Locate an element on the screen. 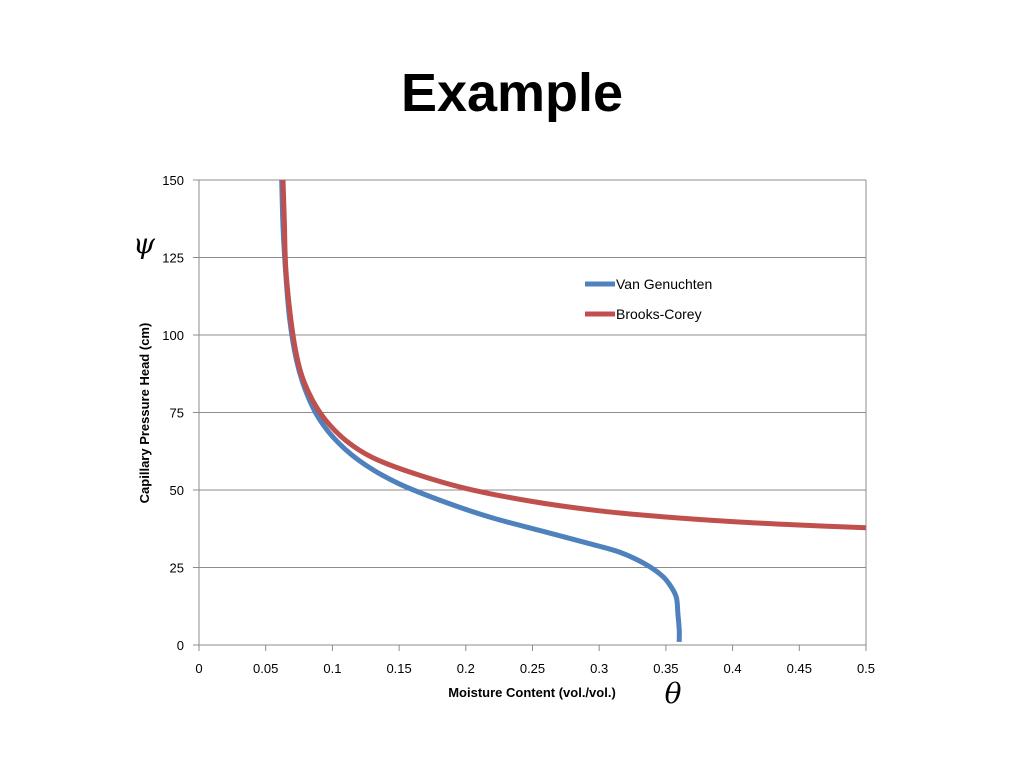 This screenshot has height=768, width=1024. legend: Van Genuchten Brooks-Corey is located at coordinates (648, 299).